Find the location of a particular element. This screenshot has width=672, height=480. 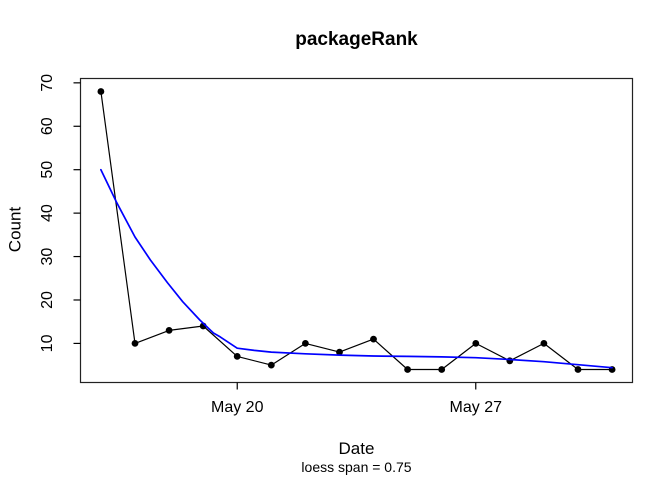

y-tick-label: 10 is located at coordinates (47, 343).